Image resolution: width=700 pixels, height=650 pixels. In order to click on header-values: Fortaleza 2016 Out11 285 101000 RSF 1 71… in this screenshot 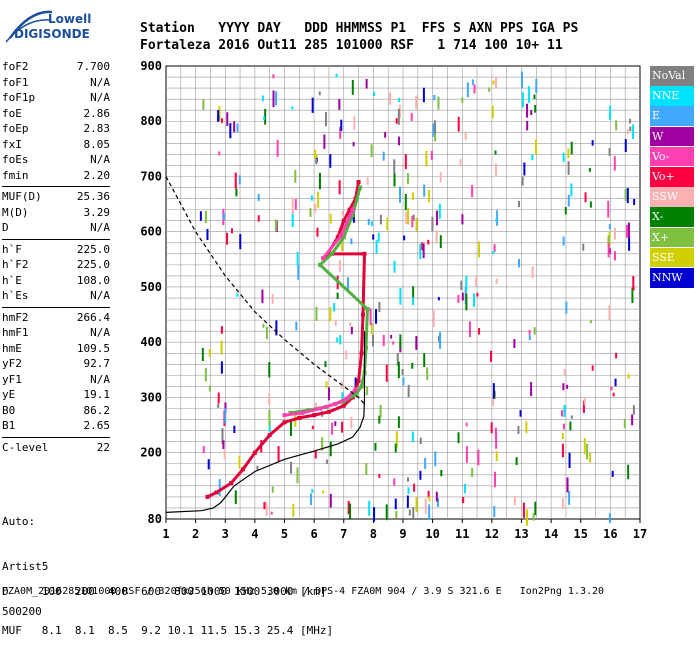, I will do `click(351, 45)`.